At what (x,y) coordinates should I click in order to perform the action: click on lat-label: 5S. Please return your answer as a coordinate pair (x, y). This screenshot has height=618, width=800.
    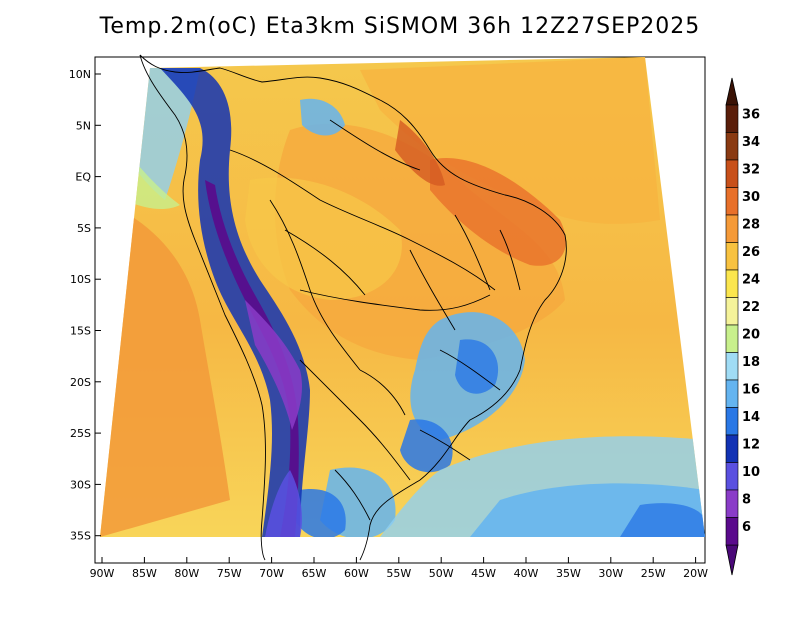
    Looking at the image, I should click on (84, 228).